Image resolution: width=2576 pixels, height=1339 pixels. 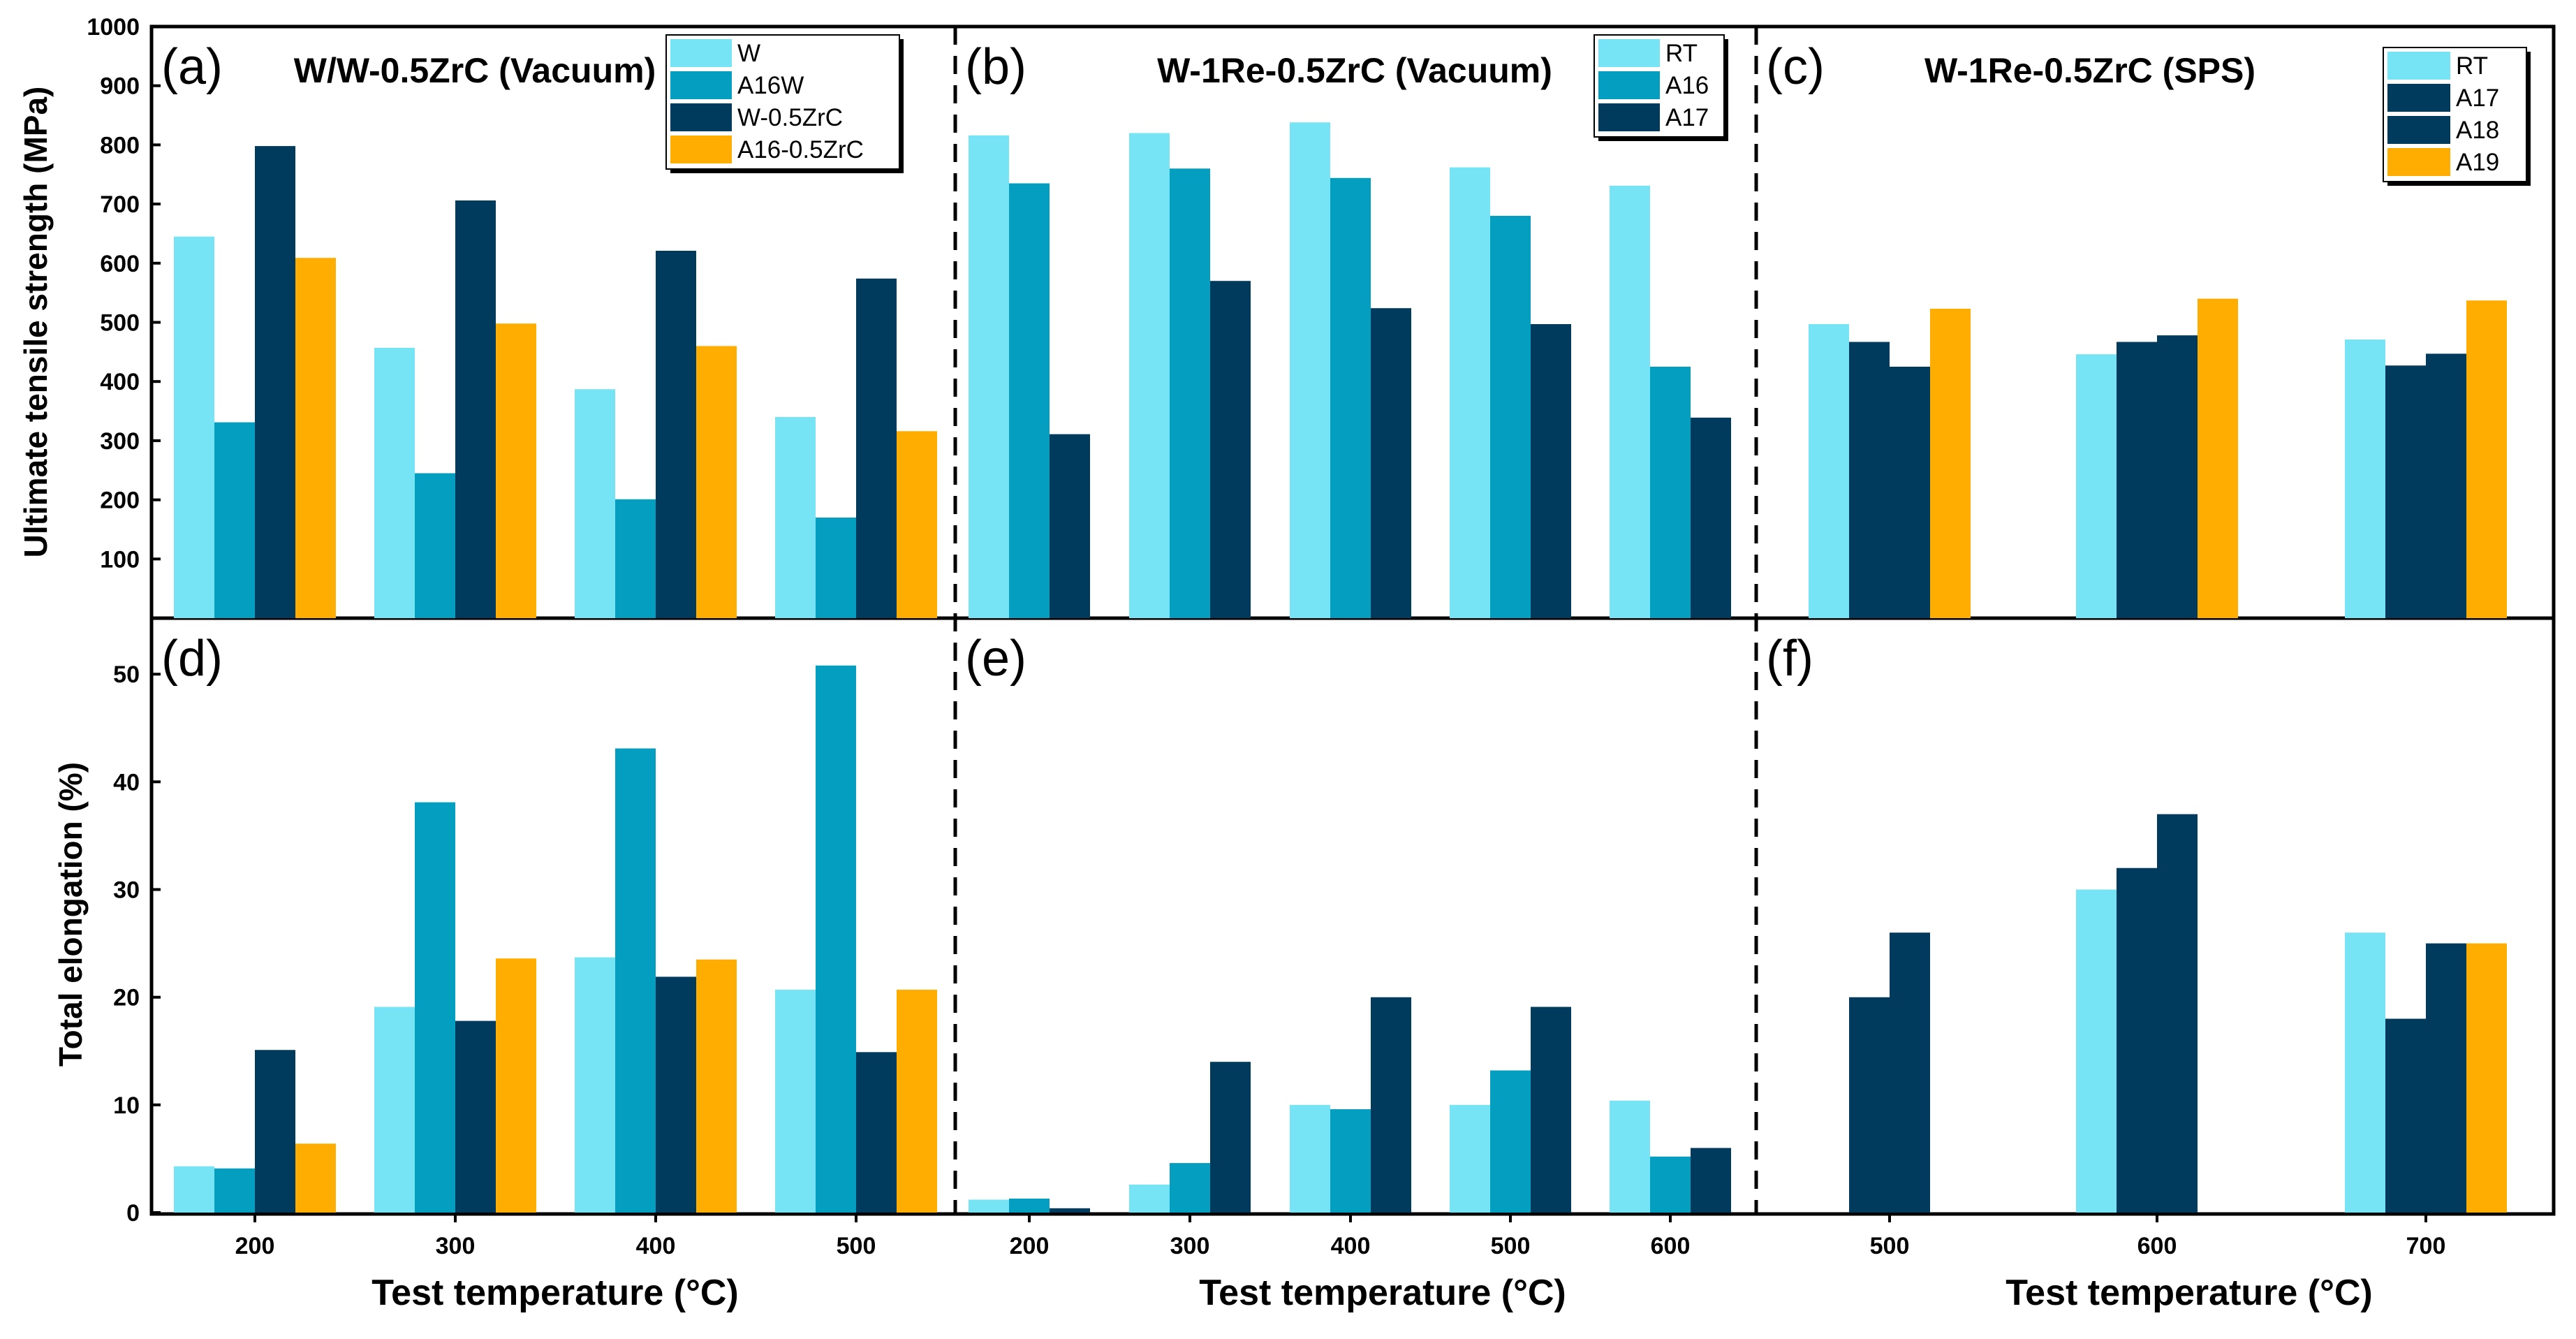 What do you see at coordinates (2426, 1246) in the screenshot?
I see `x-tick-label-f-700: 700` at bounding box center [2426, 1246].